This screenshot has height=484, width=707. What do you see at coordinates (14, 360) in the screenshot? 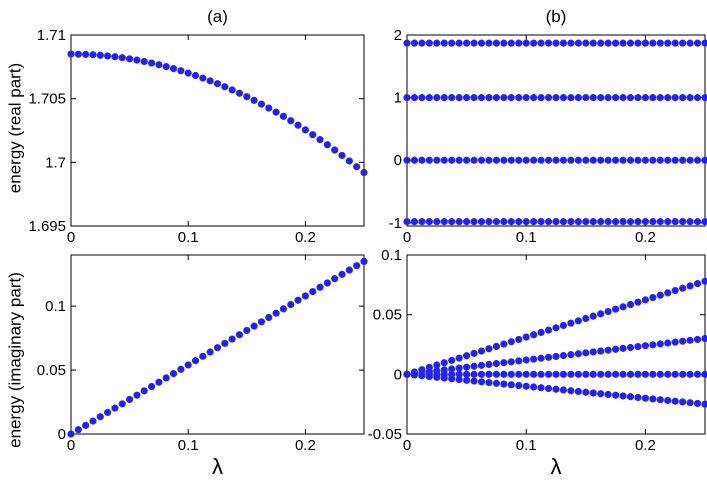
I see `panel-3-y-axis-label: energy (imaginary part)` at bounding box center [14, 360].